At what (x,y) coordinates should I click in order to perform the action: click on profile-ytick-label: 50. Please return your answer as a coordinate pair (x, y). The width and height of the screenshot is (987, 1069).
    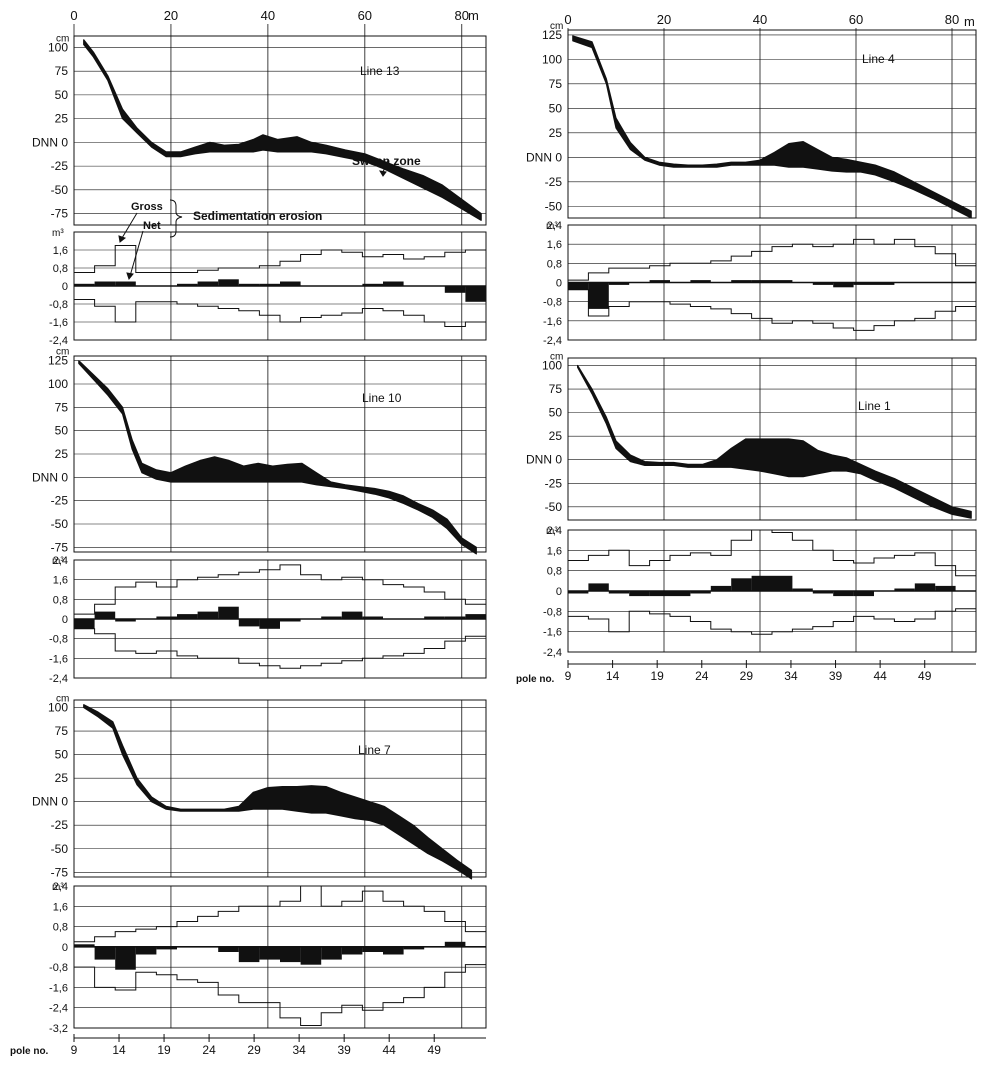
    Looking at the image, I should click on (556, 108).